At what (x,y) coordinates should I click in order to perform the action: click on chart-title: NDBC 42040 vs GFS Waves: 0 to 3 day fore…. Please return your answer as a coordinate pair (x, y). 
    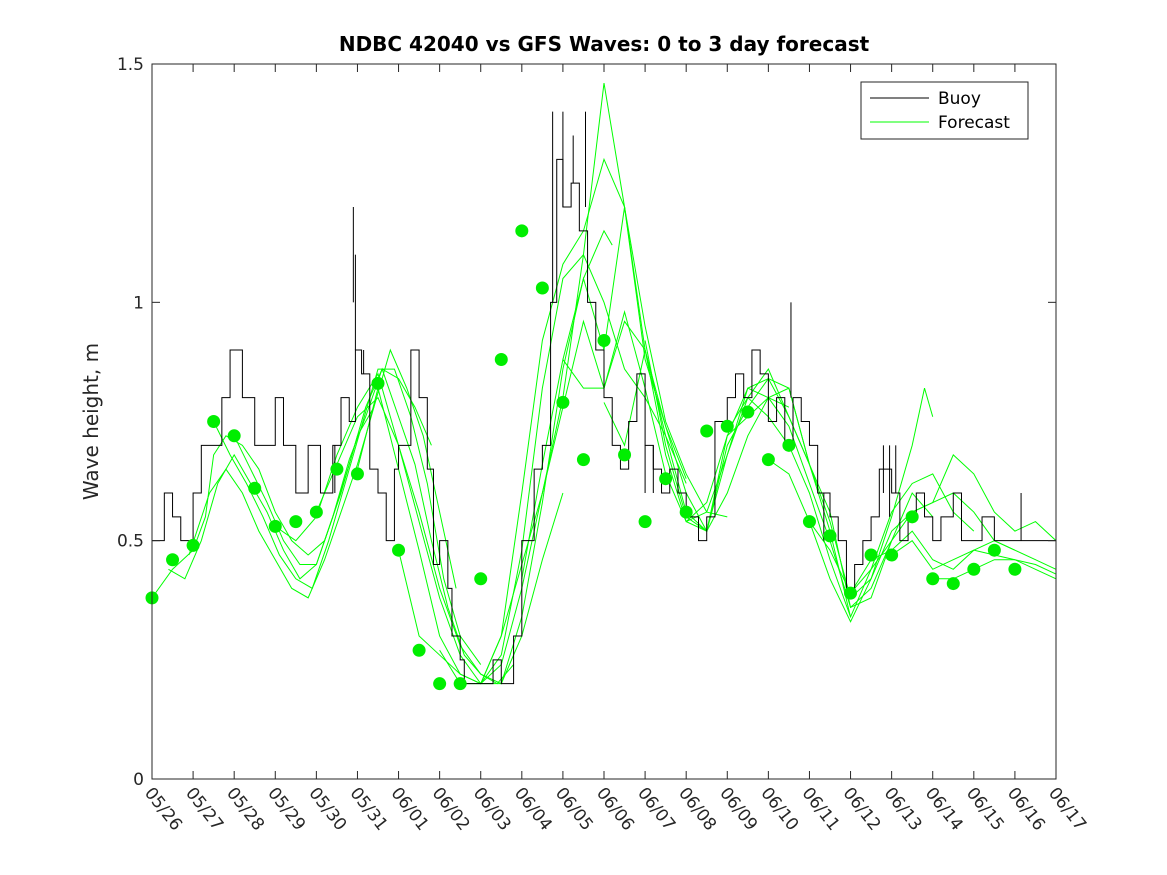
    Looking at the image, I should click on (604, 44).